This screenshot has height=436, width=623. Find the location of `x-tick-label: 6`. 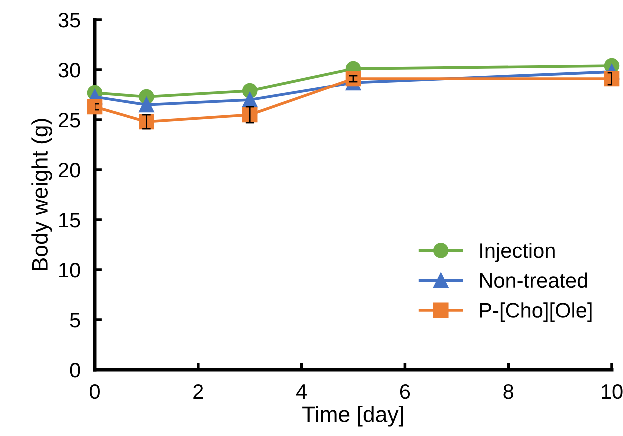

x-tick-label: 6 is located at coordinates (405, 392).